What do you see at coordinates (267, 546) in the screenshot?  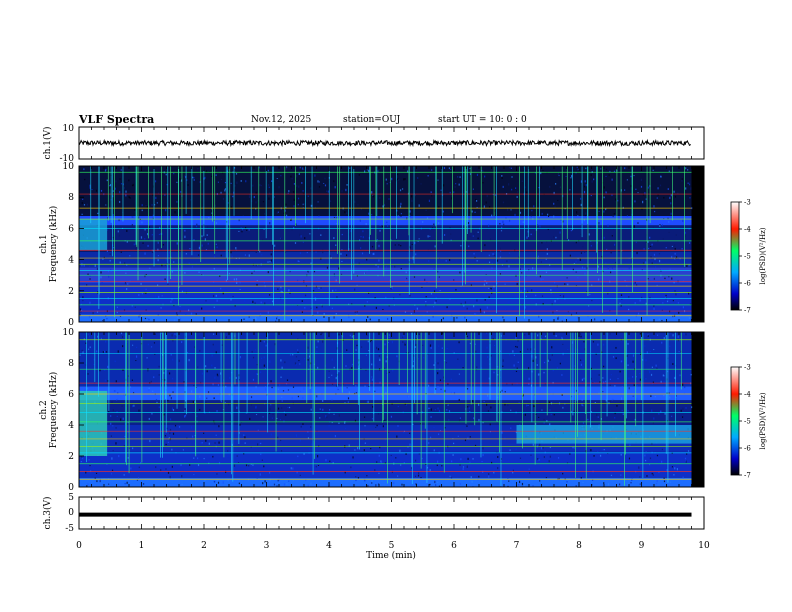 I see `x-tick-label: 3` at bounding box center [267, 546].